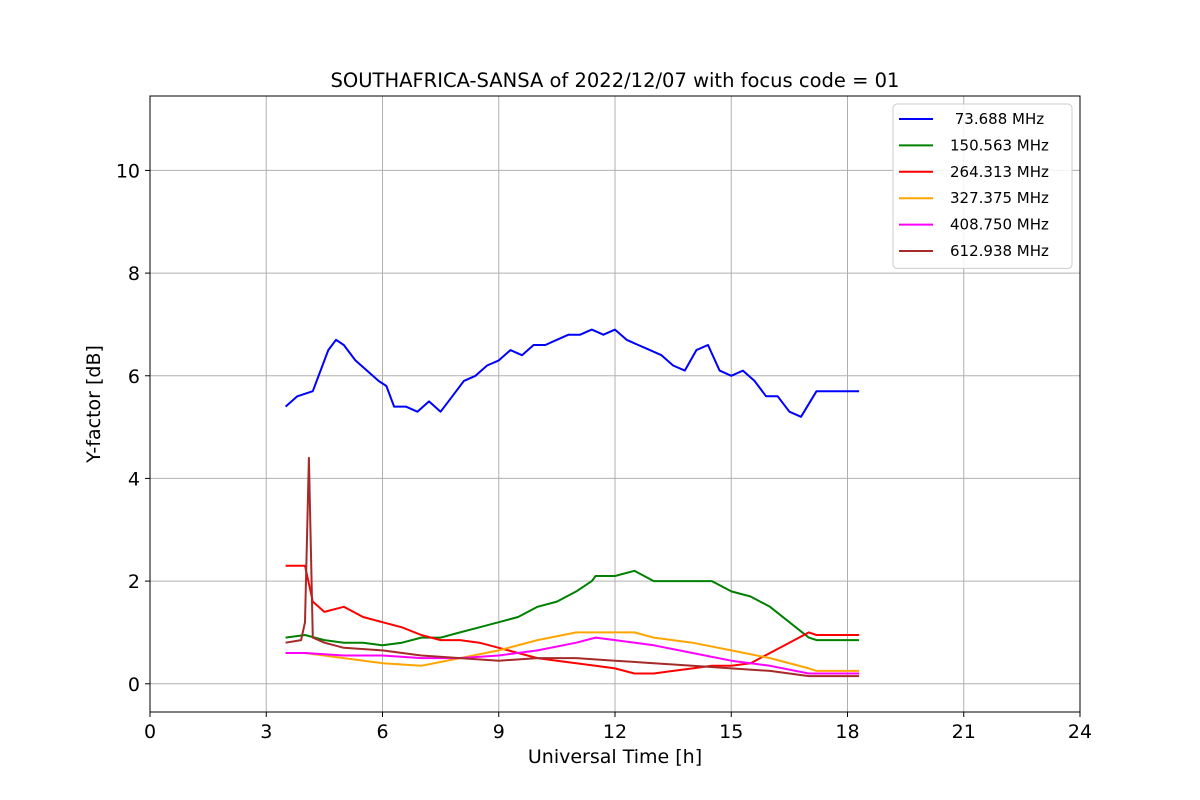  I want to click on y-tick-label: 8, so click(134, 274).